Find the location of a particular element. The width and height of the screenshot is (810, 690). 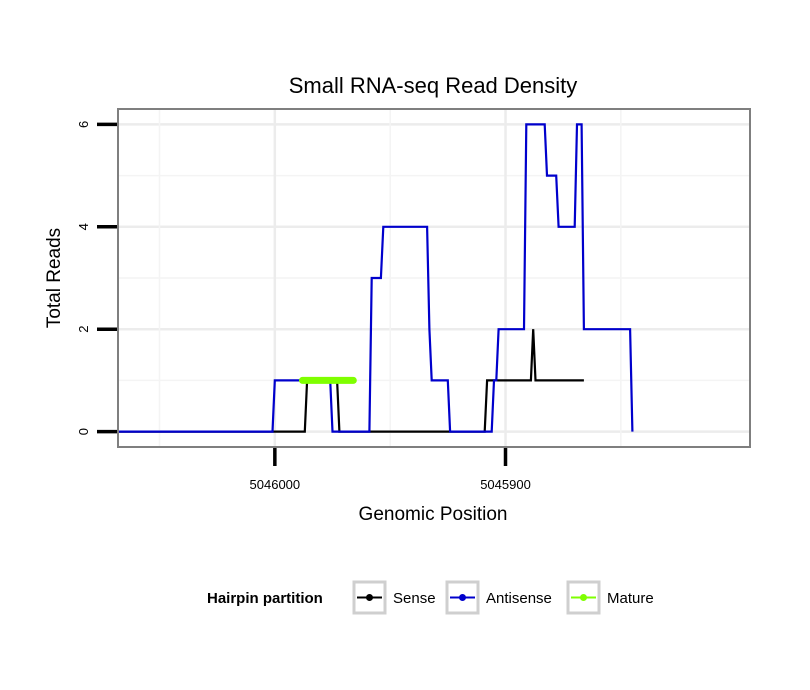

legend: Hairpin partition Sense Antisense Mature is located at coordinates (430, 597).